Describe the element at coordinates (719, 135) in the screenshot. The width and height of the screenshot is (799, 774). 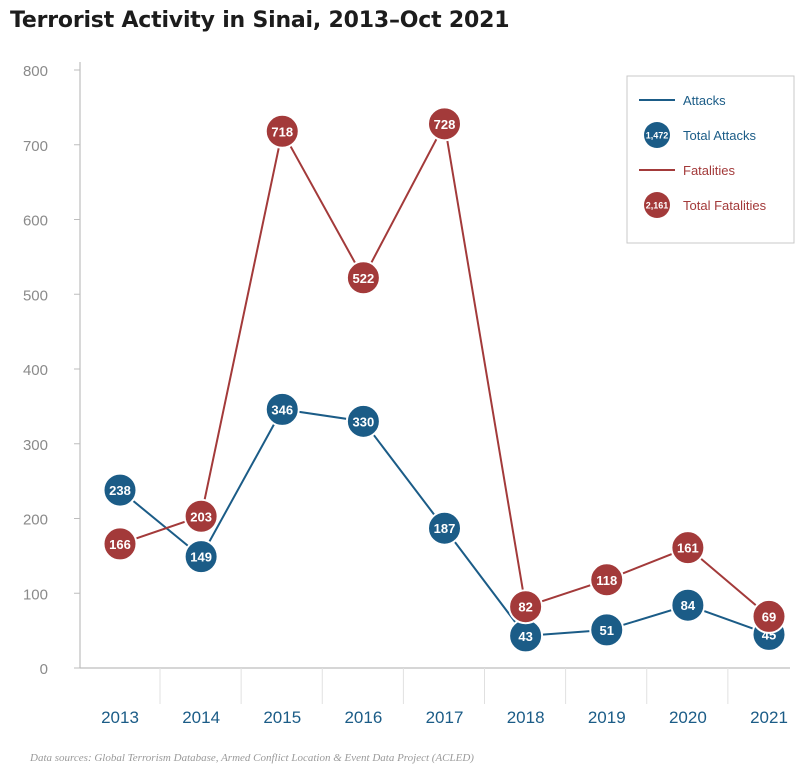
I see `legend-label: Total Attacks` at that location.